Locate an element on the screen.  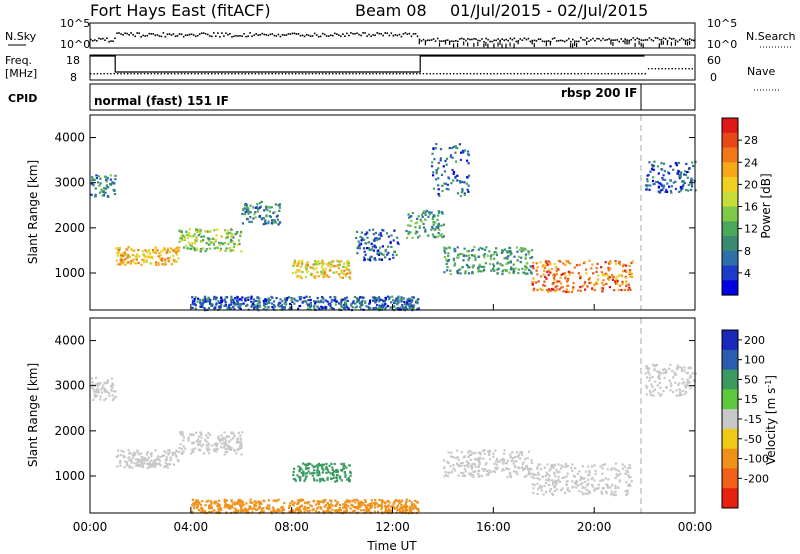
y-tick-label: 2000 is located at coordinates (69, 228).